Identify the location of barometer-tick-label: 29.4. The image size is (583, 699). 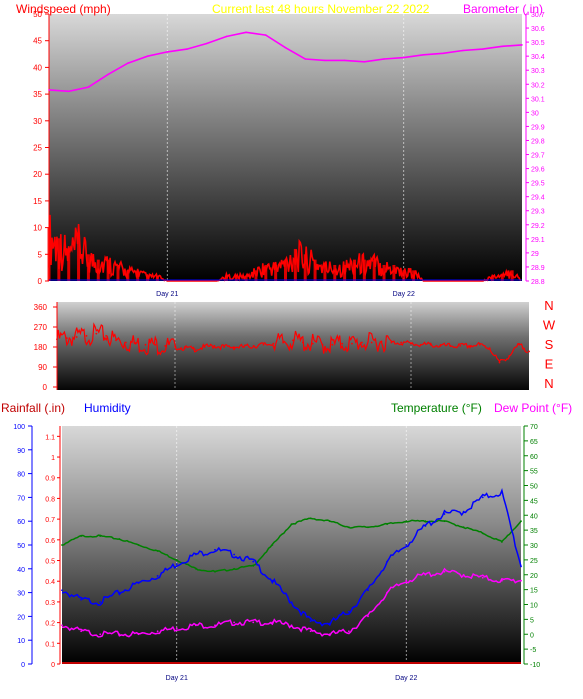
(538, 198).